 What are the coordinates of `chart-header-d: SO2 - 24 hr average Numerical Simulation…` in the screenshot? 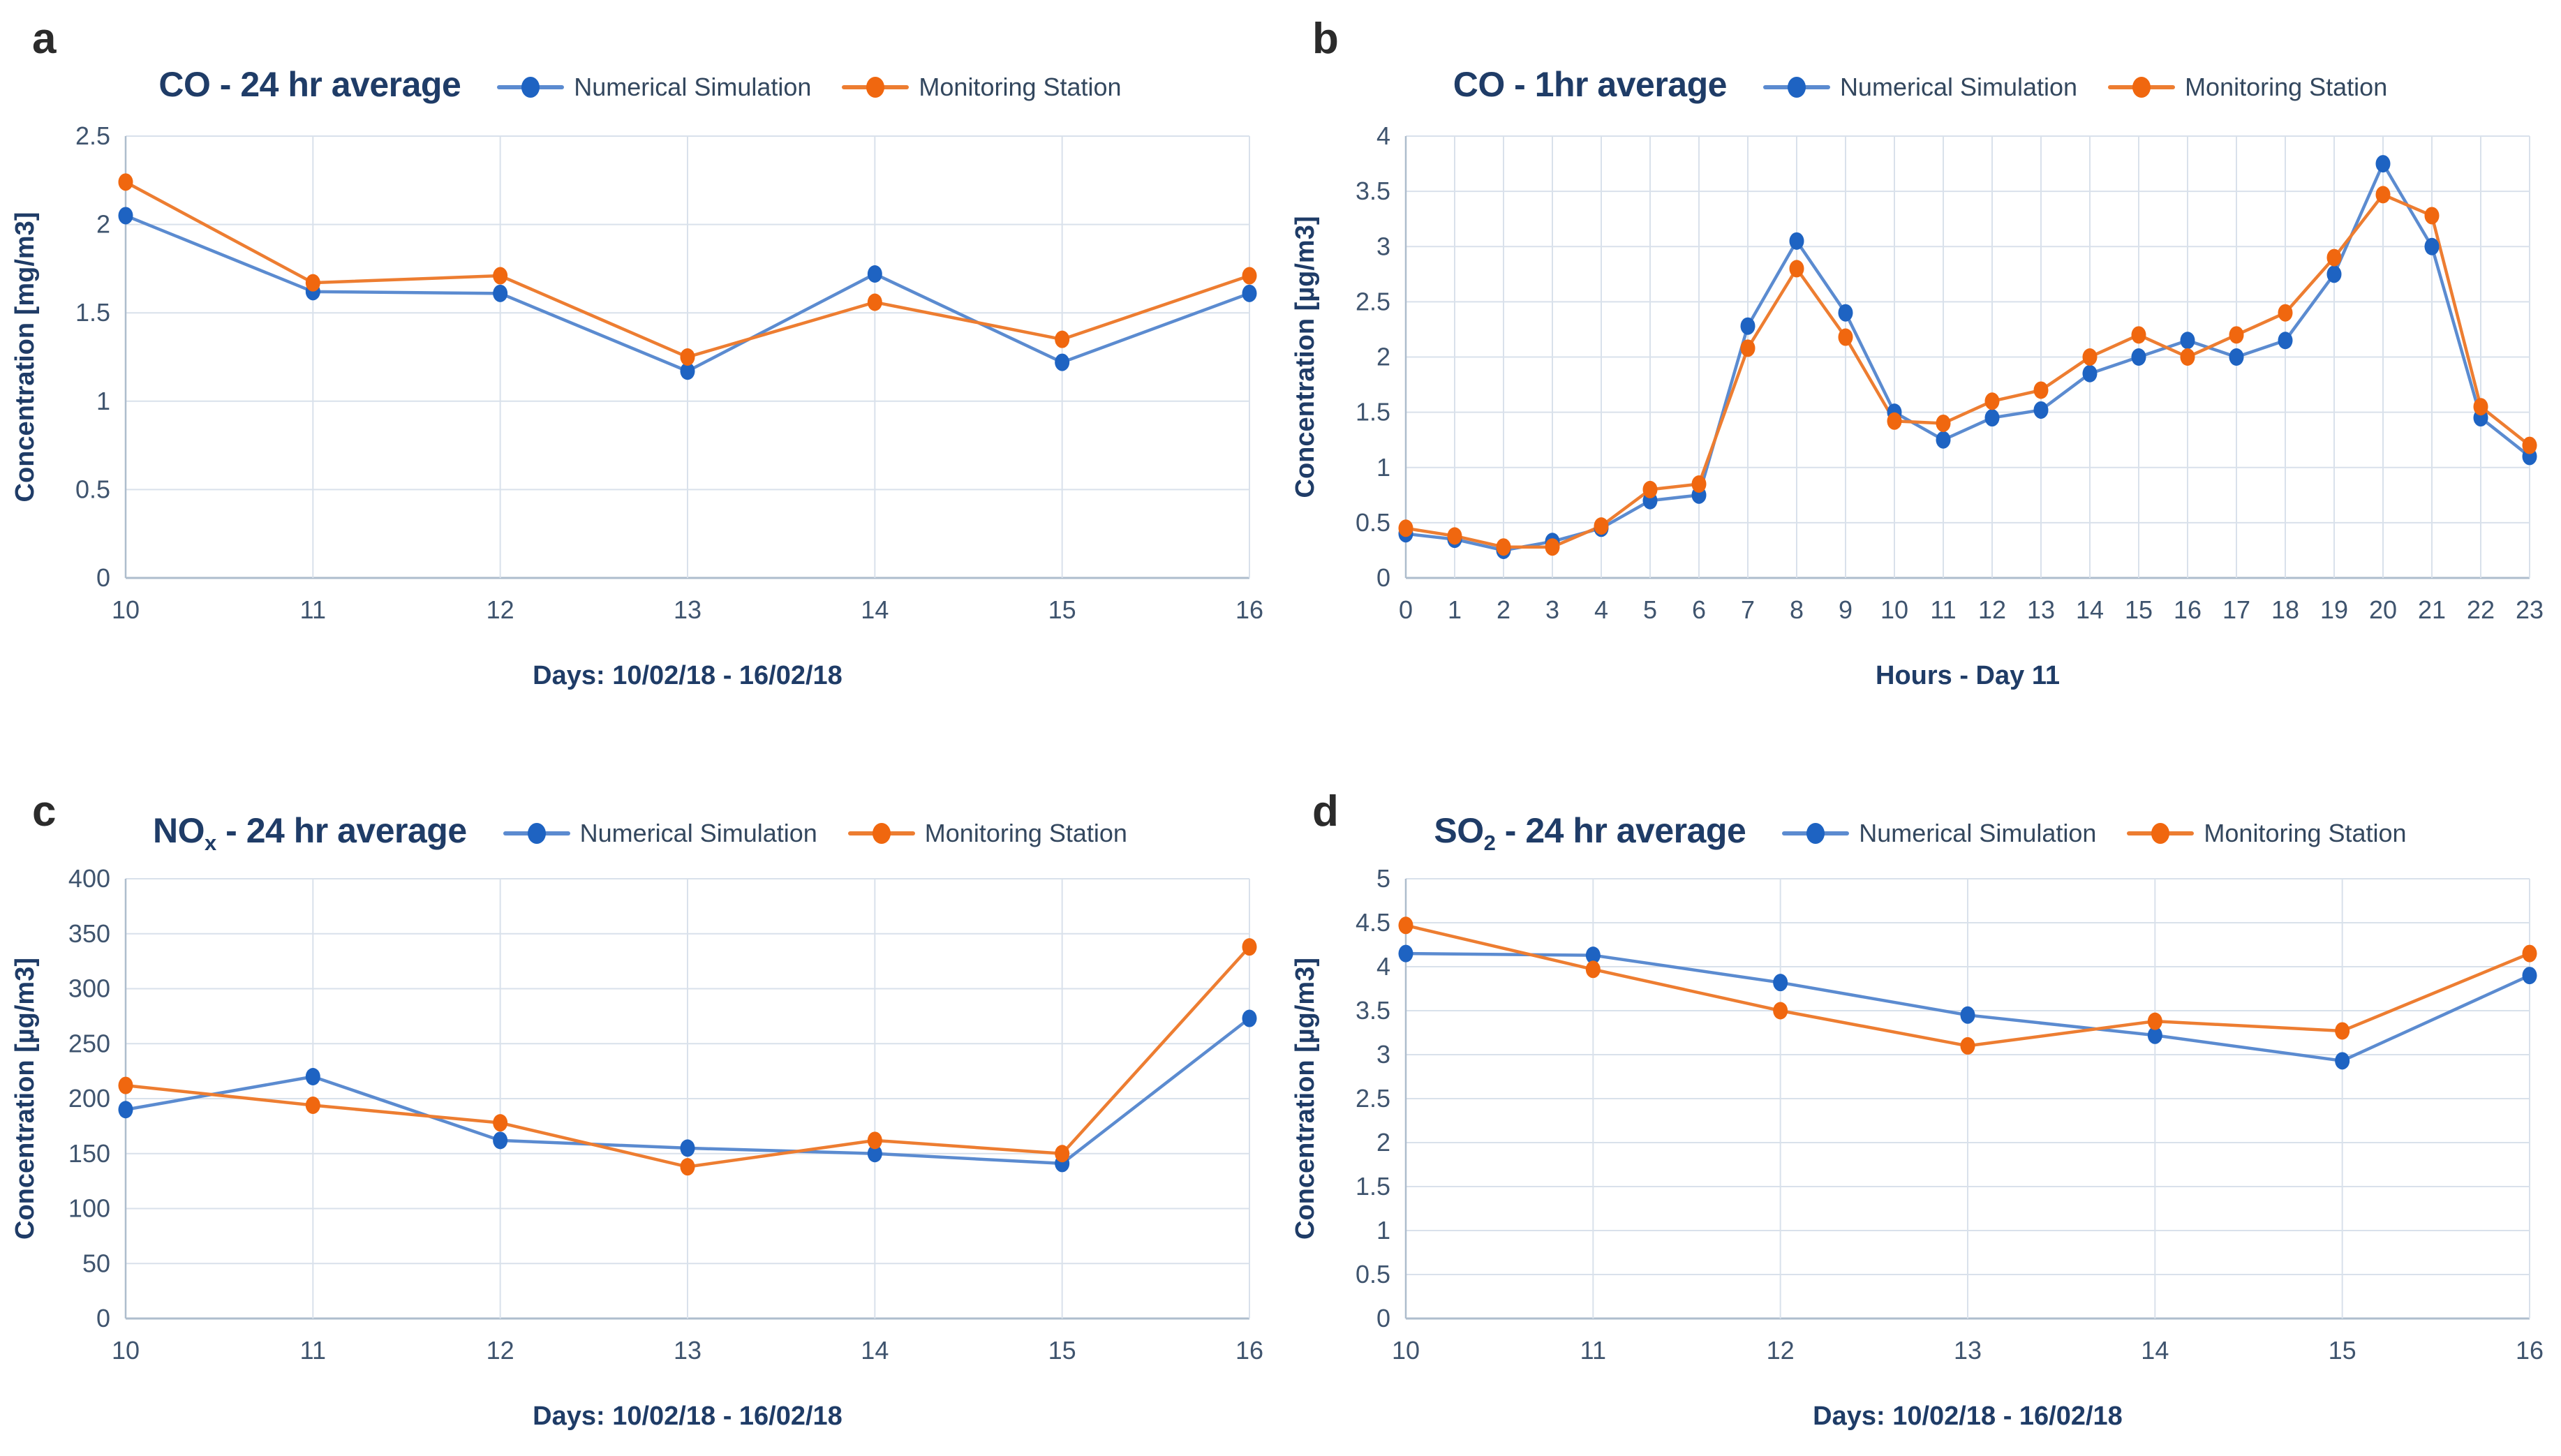 It's located at (1920, 833).